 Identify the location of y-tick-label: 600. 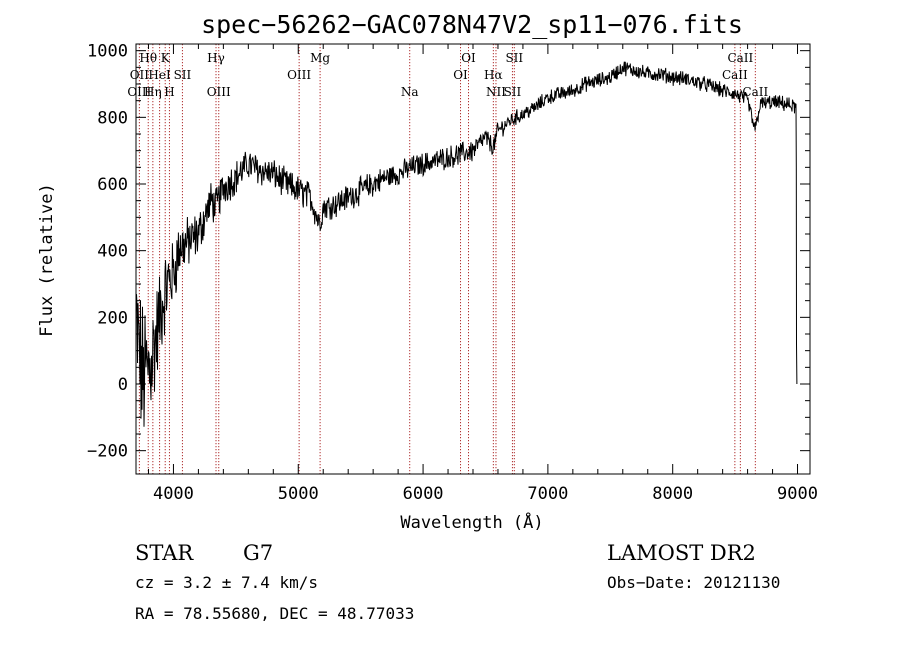
(112, 185).